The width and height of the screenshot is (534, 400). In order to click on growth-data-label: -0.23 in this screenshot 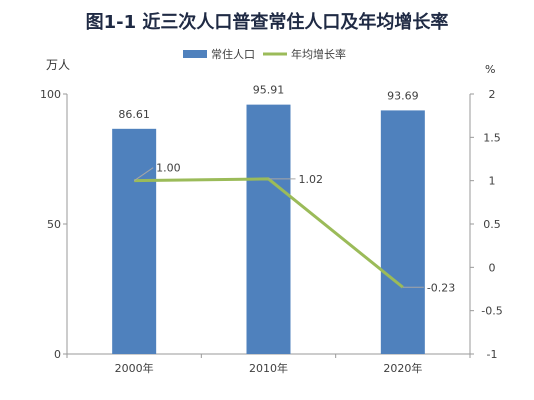, I will do `click(441, 287)`.